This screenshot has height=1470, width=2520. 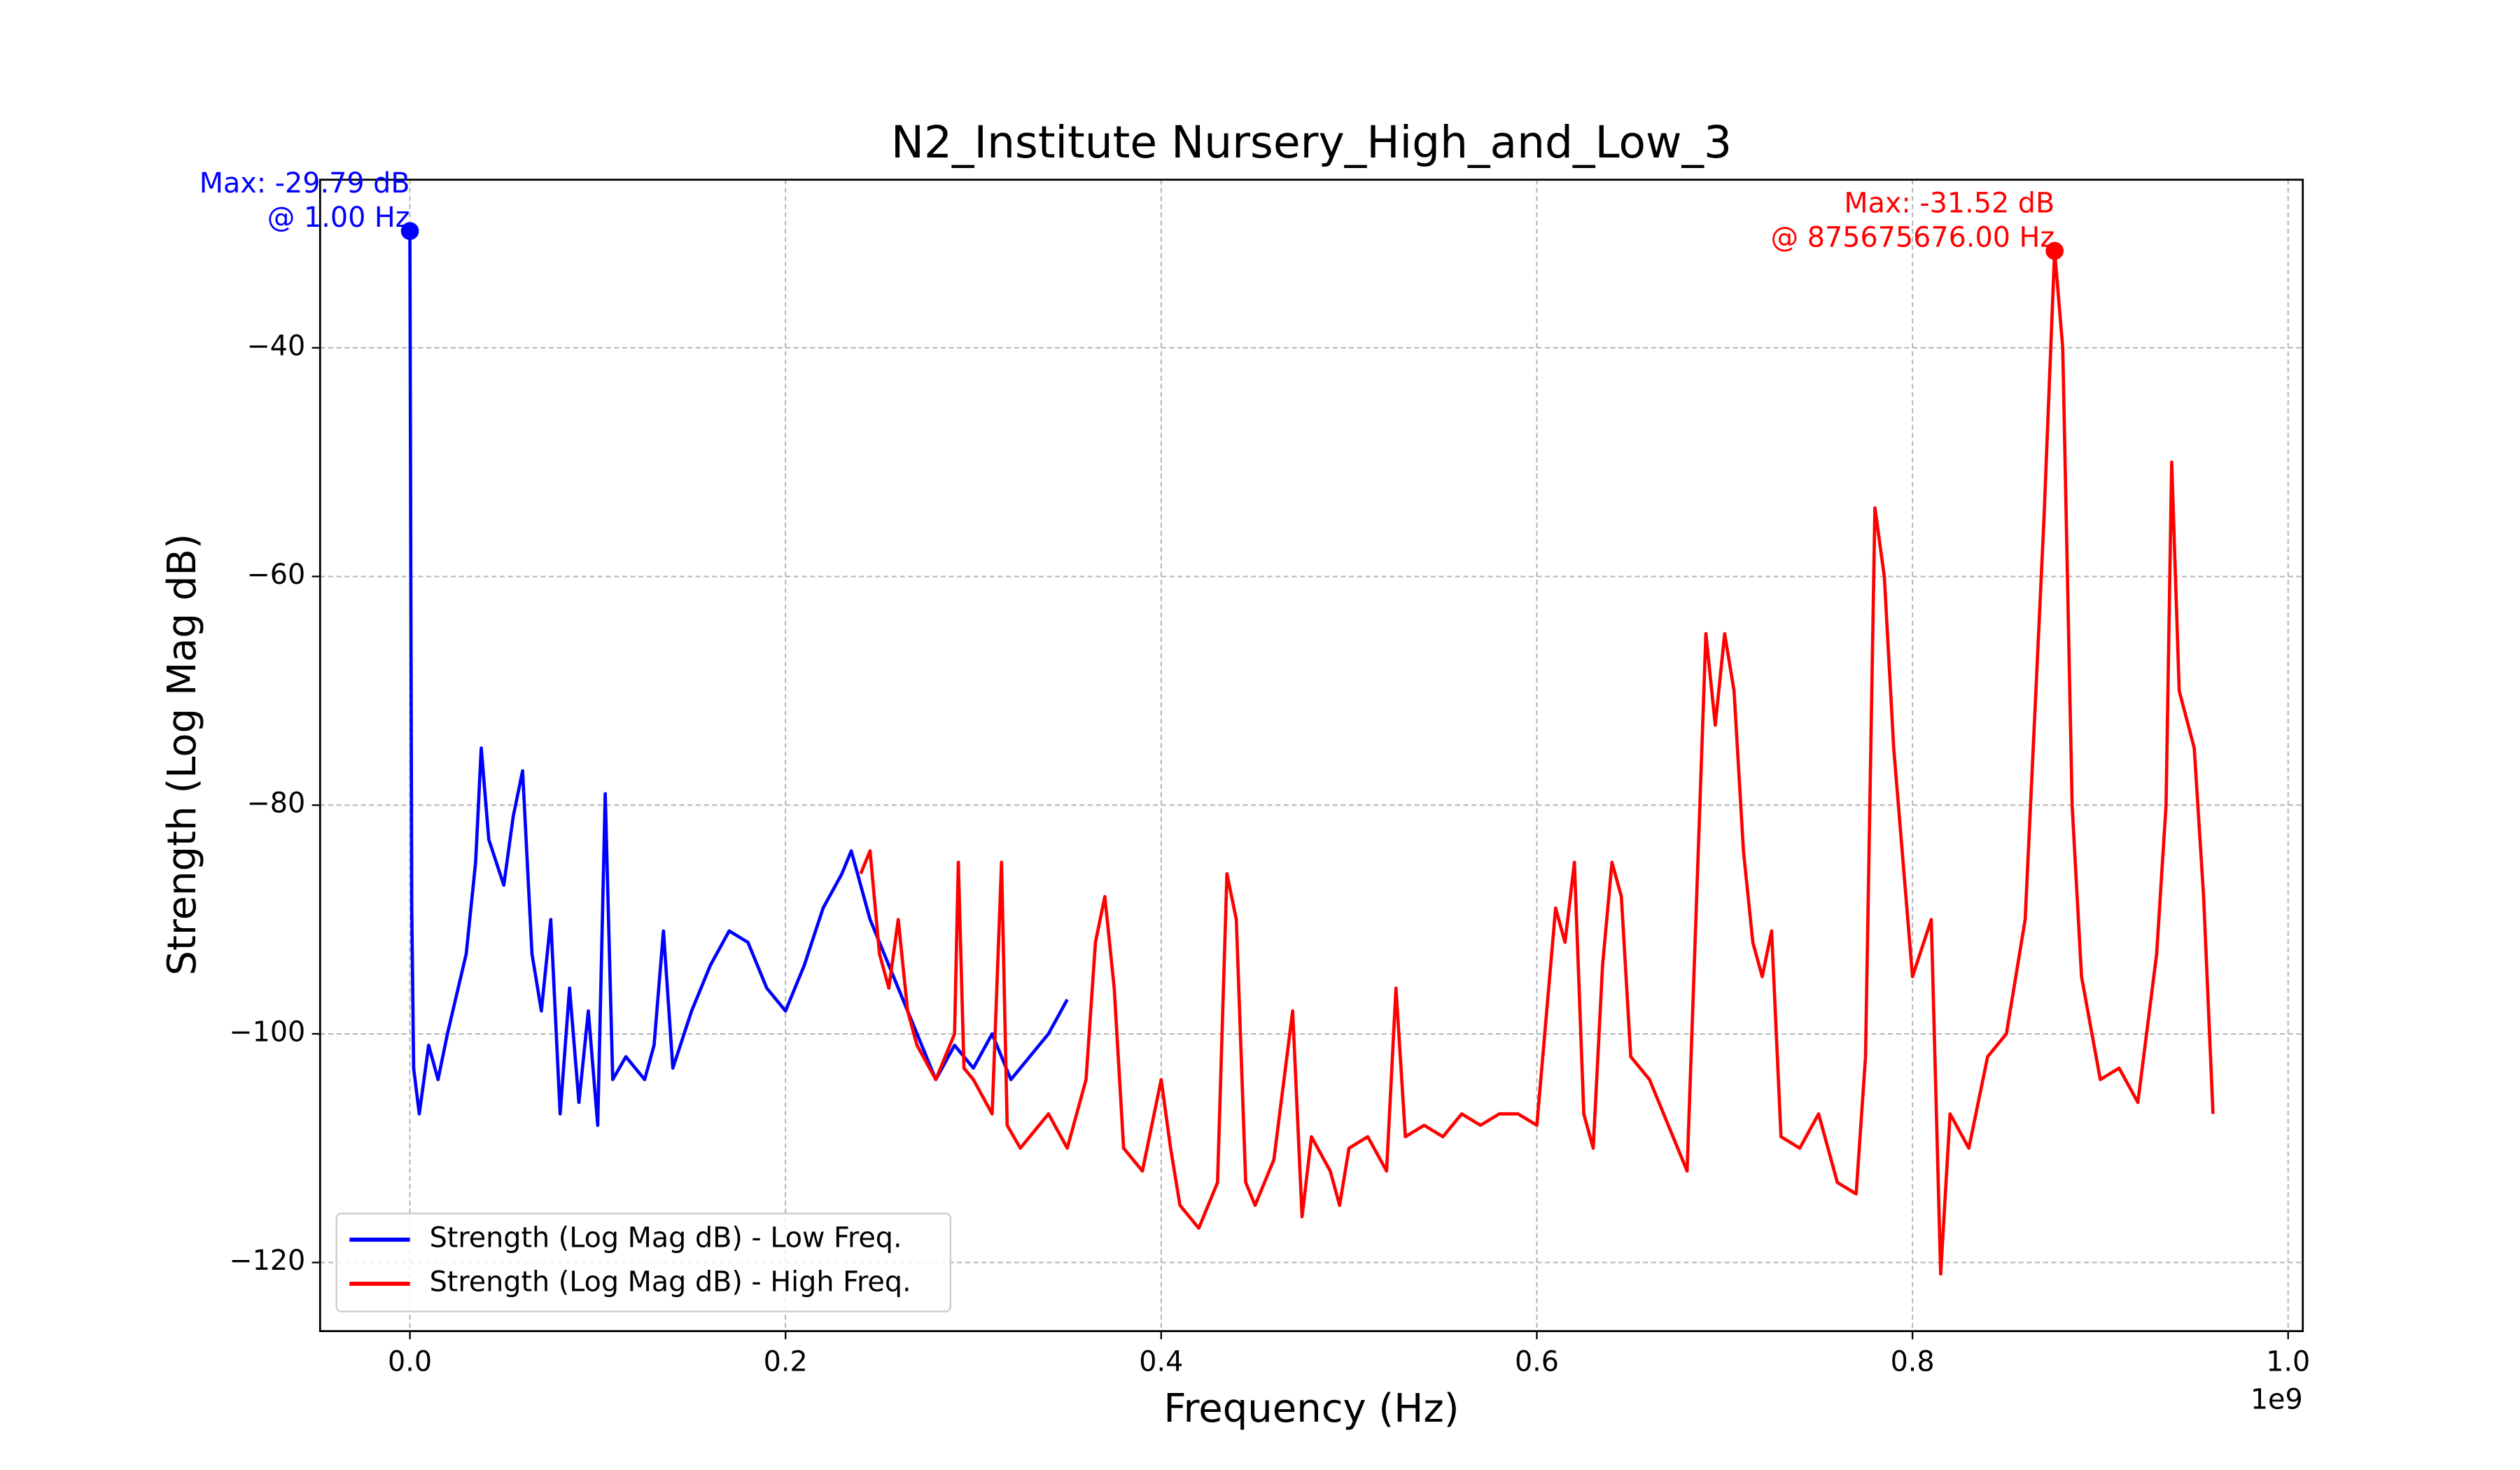 I want to click on x-axis-label: Frequency (Hz), so click(x=1311, y=1409).